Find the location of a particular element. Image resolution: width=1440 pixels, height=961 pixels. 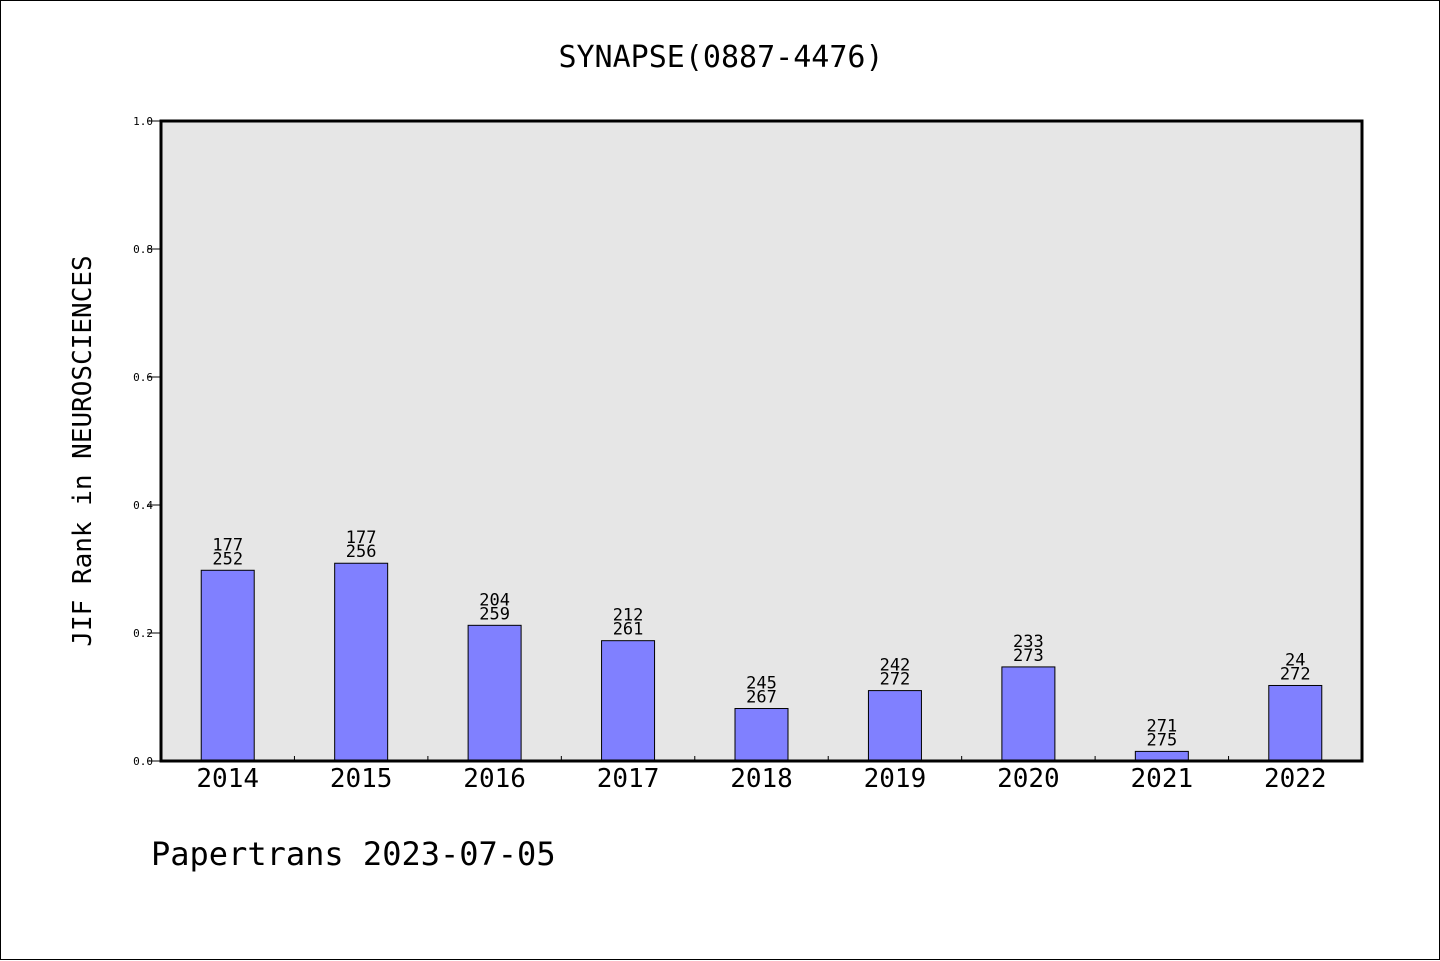

chart-title: SYNAPSE(0887-4476) is located at coordinates (720, 57).